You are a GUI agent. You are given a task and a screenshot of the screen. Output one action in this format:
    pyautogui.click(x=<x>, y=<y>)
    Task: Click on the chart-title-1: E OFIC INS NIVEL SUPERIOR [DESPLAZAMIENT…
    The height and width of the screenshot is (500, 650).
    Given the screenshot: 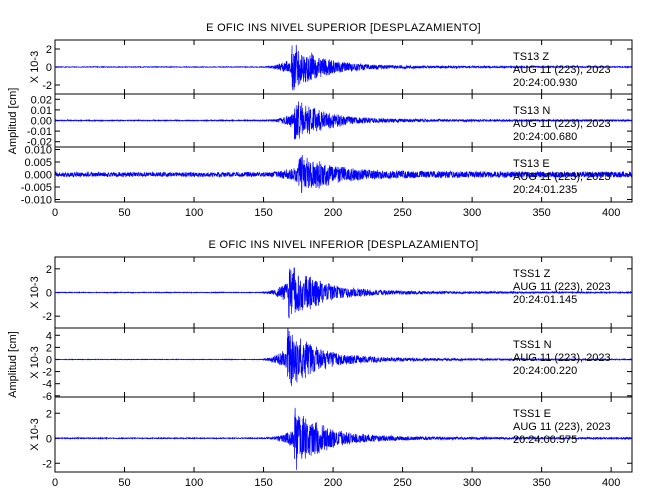 What is the action you would take?
    pyautogui.click(x=343, y=28)
    